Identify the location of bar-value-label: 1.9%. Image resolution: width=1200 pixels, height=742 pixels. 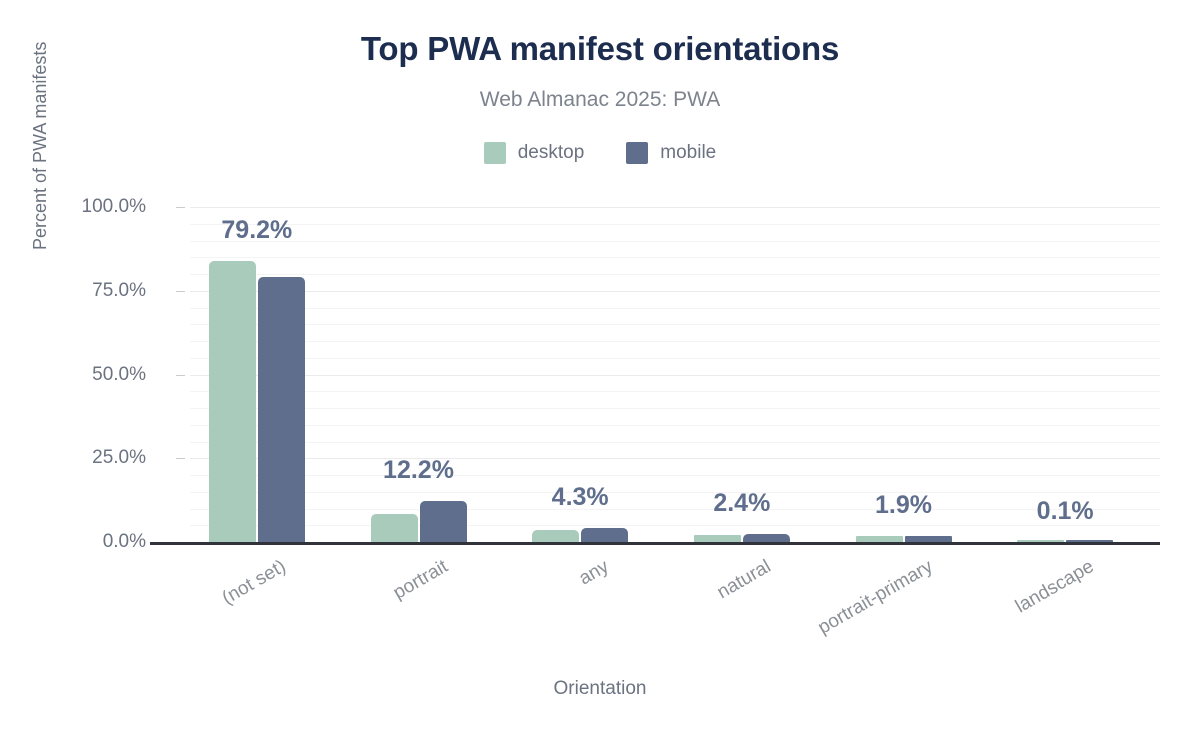
(903, 504).